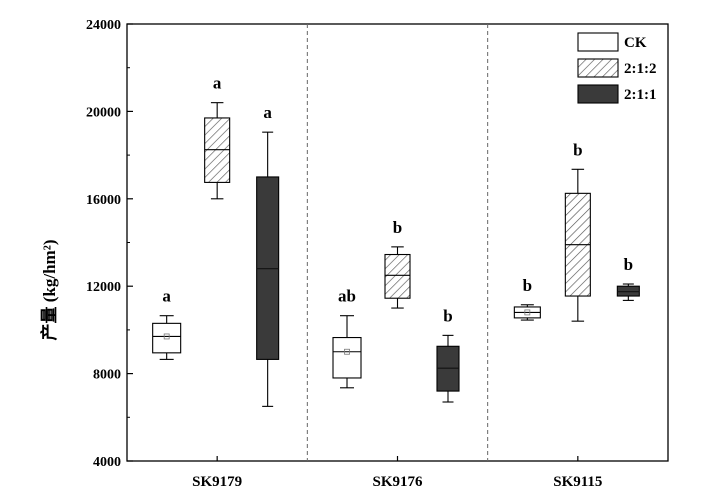  I want to click on box-plot-2-1-2-SK9179: a, so click(217, 137).